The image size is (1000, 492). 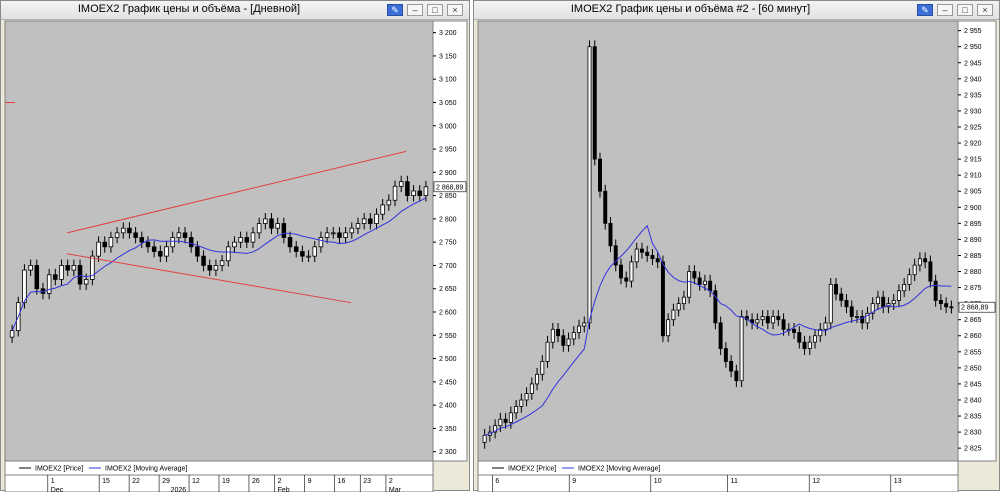 I want to click on y-tick-label: 2 955, so click(x=973, y=31).